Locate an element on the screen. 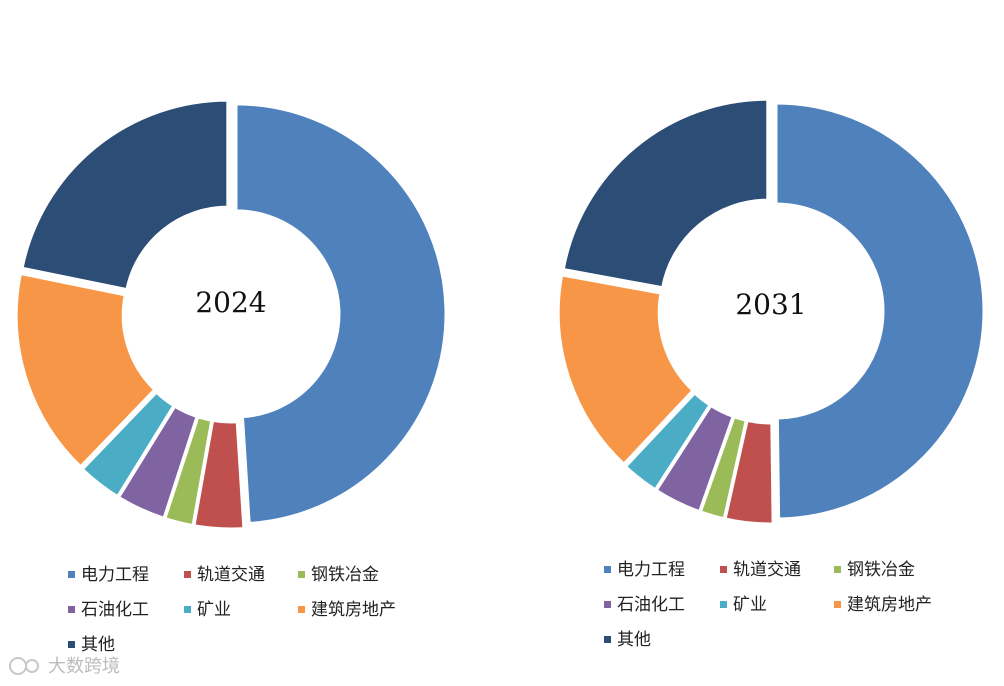 Image resolution: width=1004 pixels, height=686 pixels. center-label-2024: 2024 is located at coordinates (230, 302).